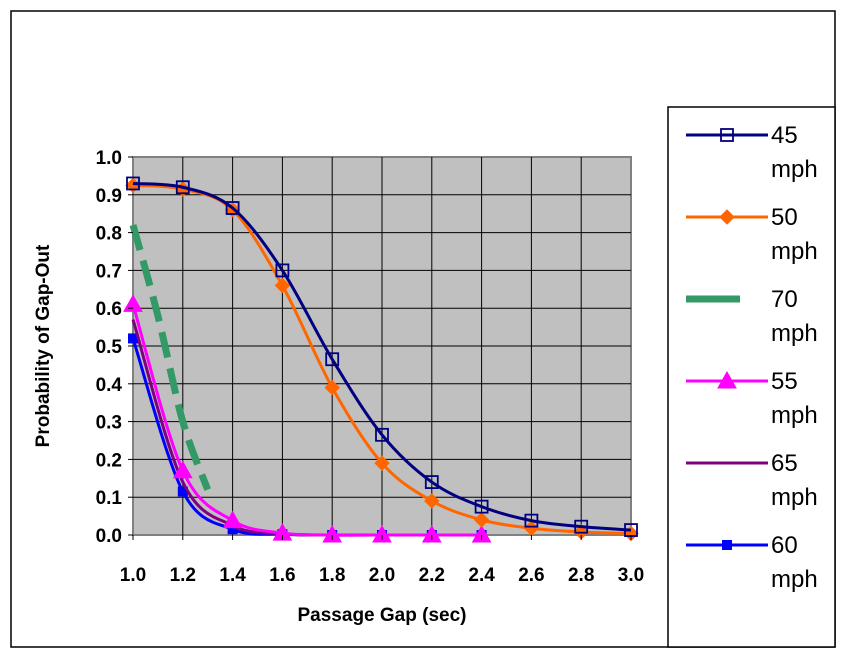 The image size is (846, 659). Describe the element at coordinates (232, 575) in the screenshot. I see `x-tick-label: 1.4` at that location.